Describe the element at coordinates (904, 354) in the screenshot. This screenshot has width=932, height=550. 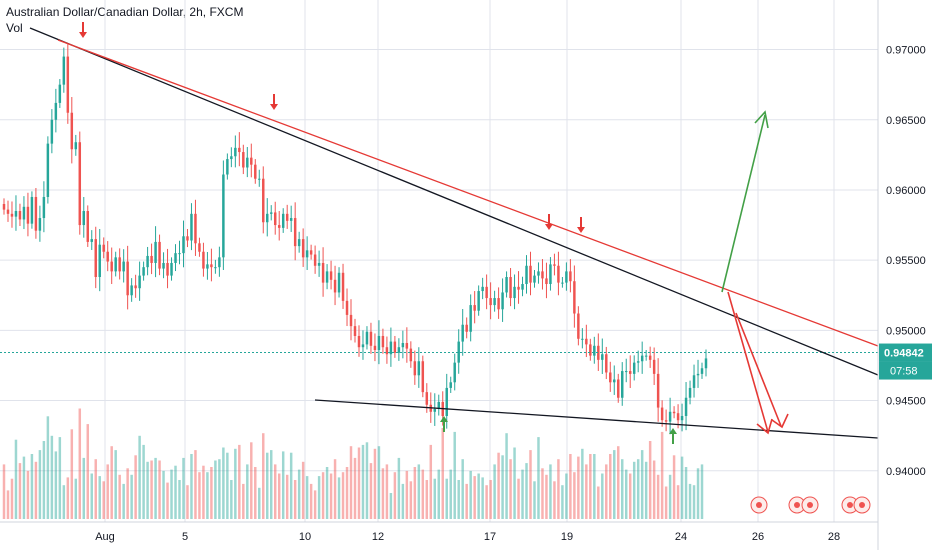
I see `current-price-label: 0.94842` at that location.